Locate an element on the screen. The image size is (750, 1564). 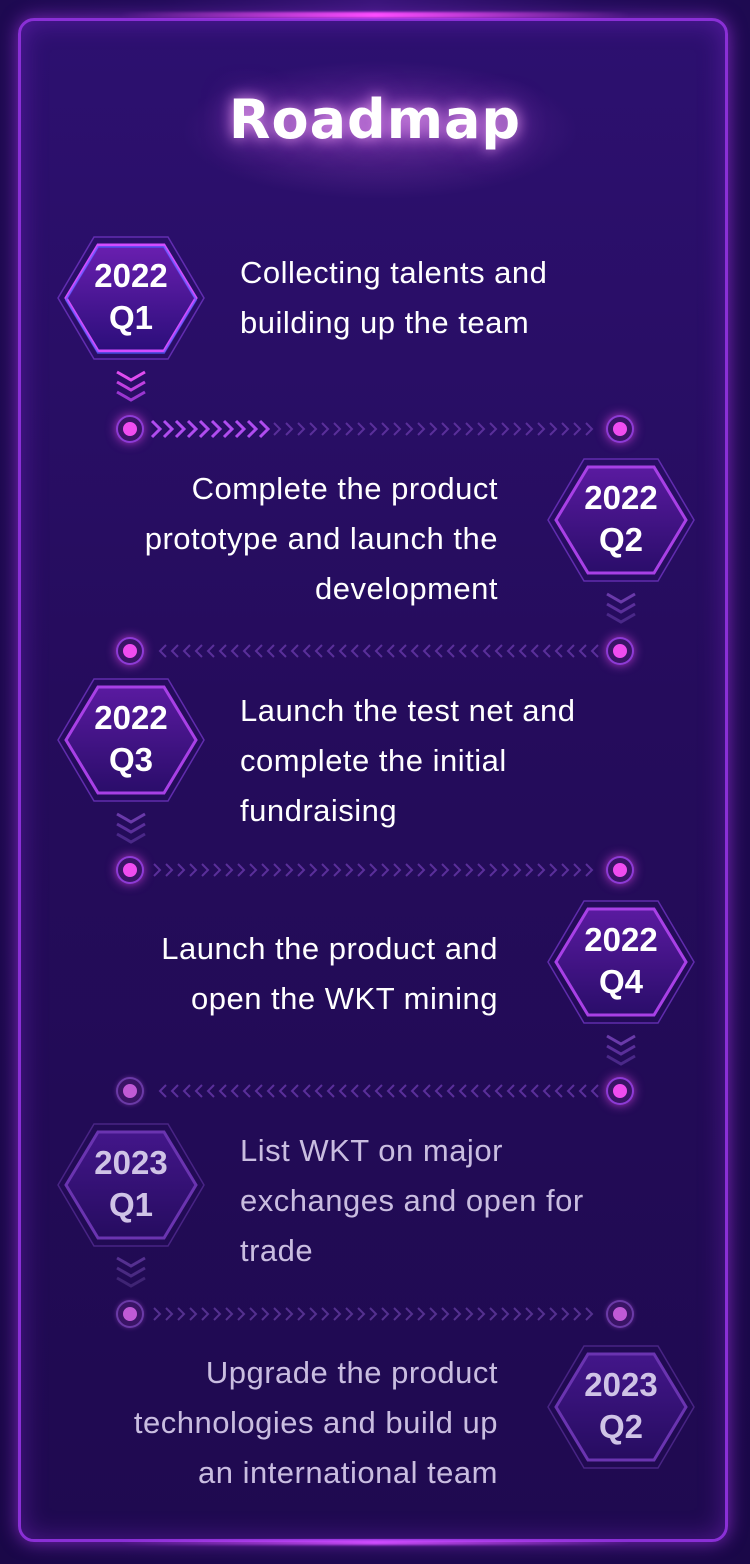
bottom-glow-line is located at coordinates (375, 1542).